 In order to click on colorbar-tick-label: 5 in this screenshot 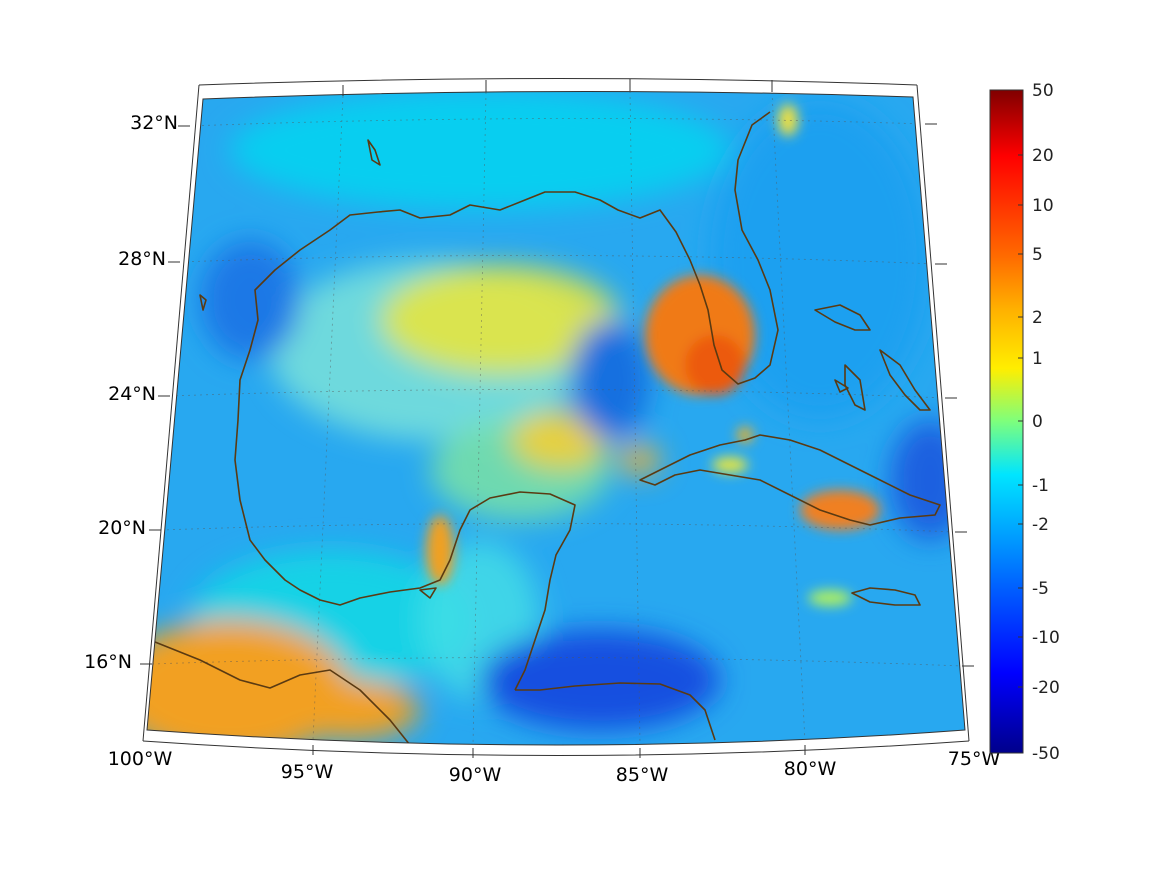, I will do `click(1037, 255)`.